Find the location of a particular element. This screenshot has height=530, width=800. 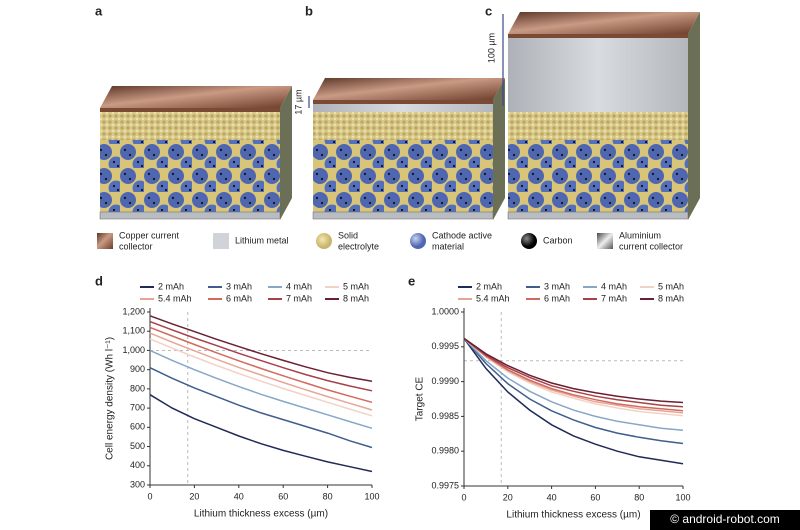

y-tick-label: 1,000 is located at coordinates (133, 350).